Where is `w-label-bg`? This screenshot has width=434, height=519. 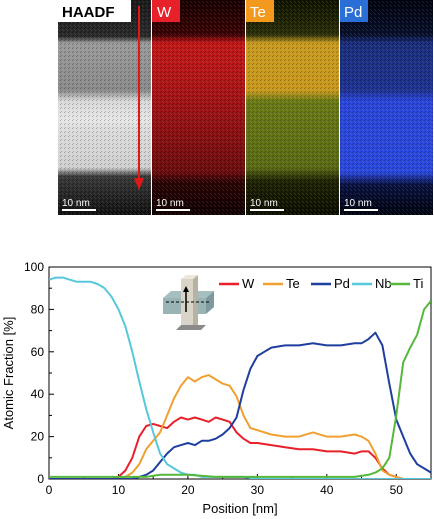
w-label-bg is located at coordinates (166, 11).